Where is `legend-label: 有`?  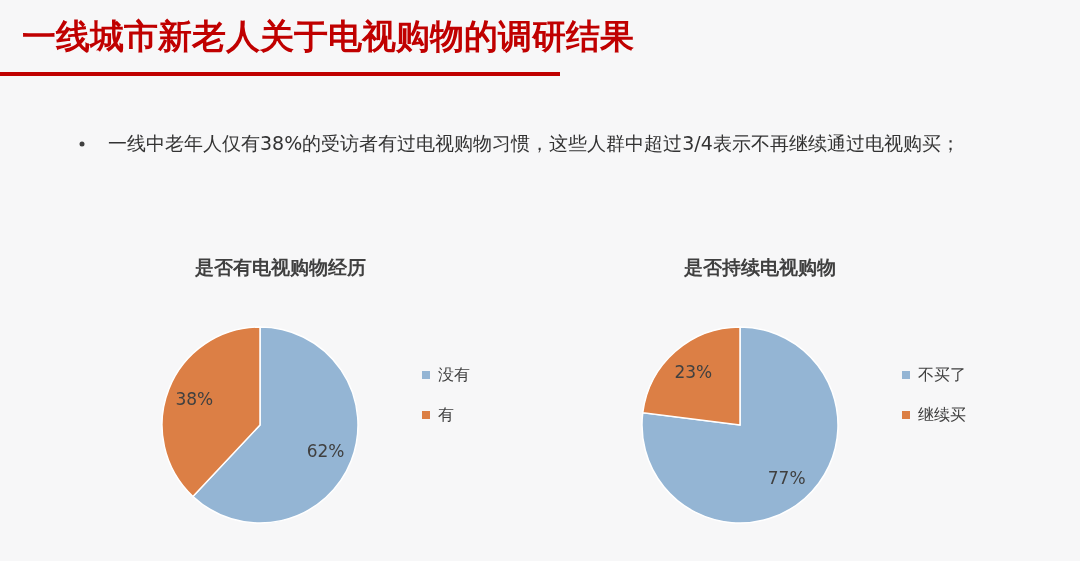
legend-label: 有 is located at coordinates (446, 414).